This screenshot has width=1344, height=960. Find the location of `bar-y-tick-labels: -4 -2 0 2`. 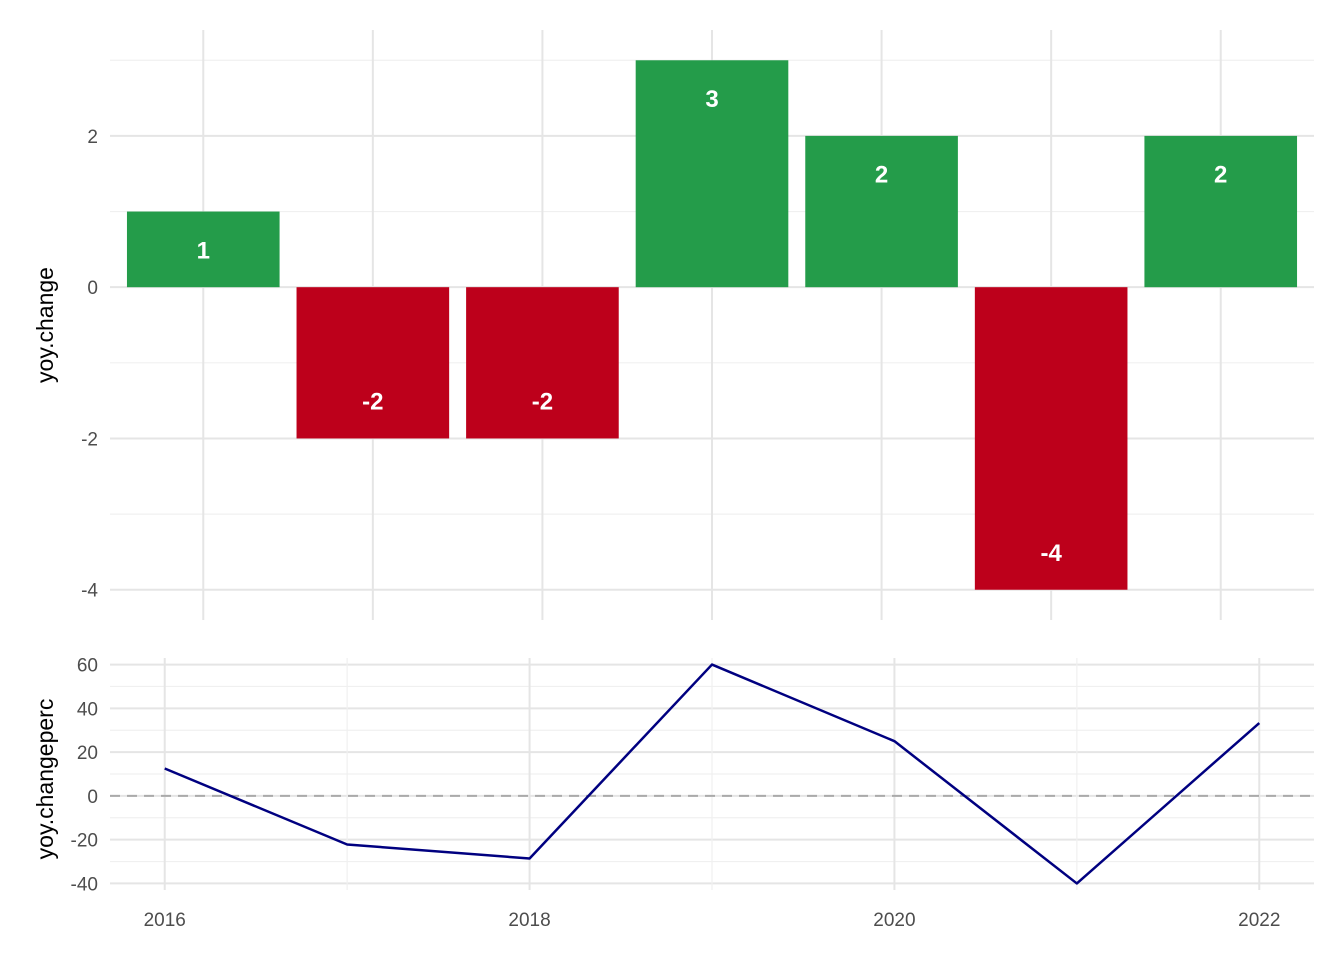

bar-y-tick-labels: -4 -2 0 2 is located at coordinates (89, 364).